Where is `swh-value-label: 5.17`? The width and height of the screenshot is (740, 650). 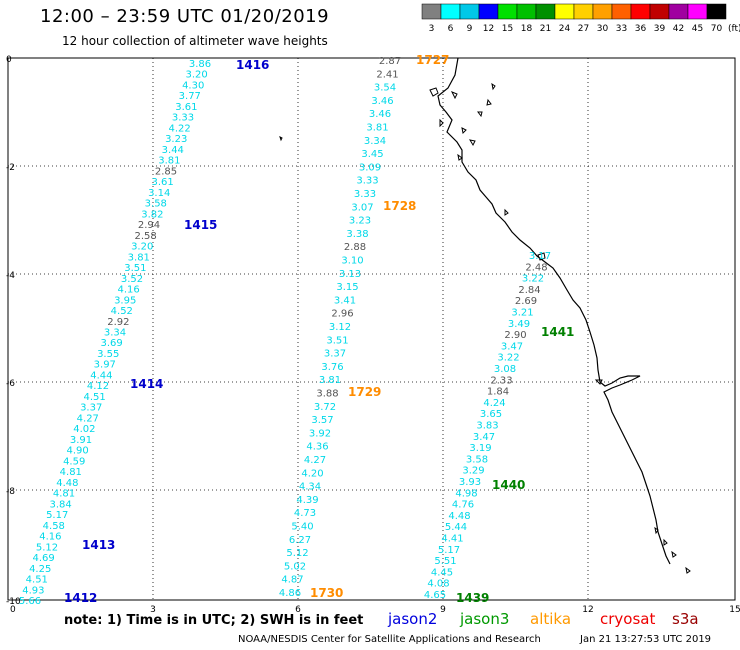
swh-value-label: 5.17 is located at coordinates (57, 515).